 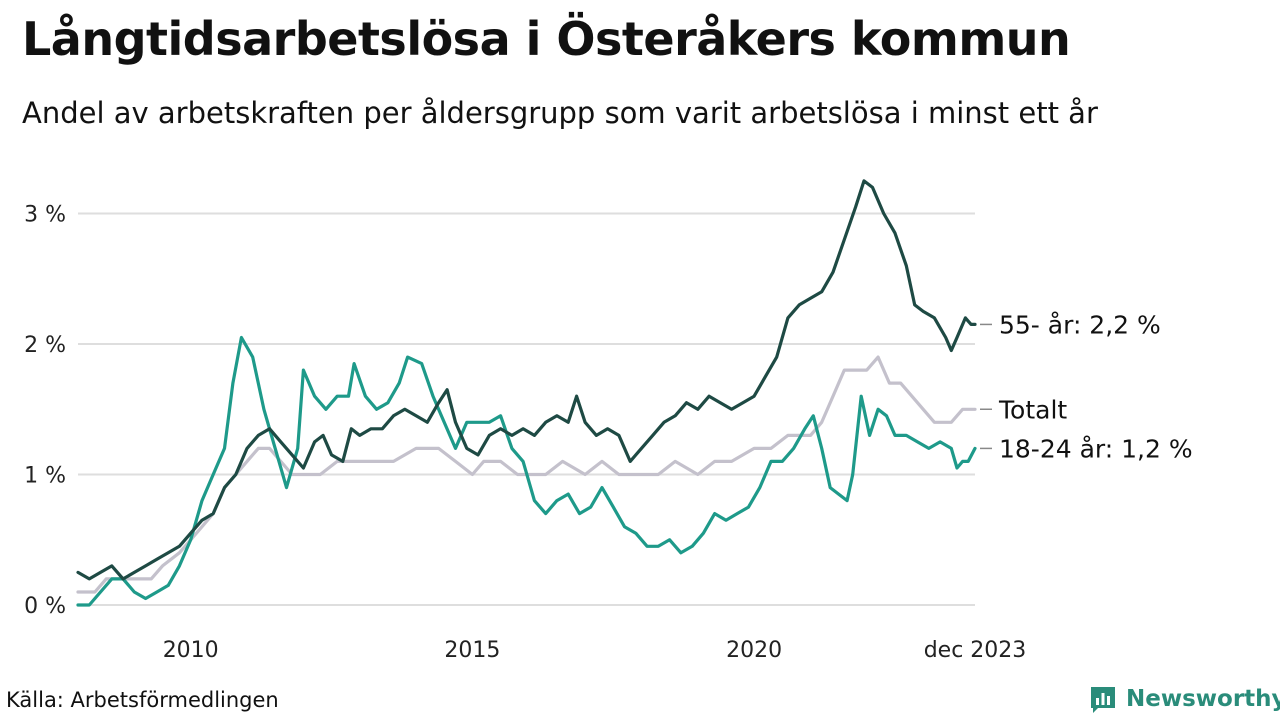 What do you see at coordinates (45, 215) in the screenshot?
I see `y-tick-label: 3 %` at bounding box center [45, 215].